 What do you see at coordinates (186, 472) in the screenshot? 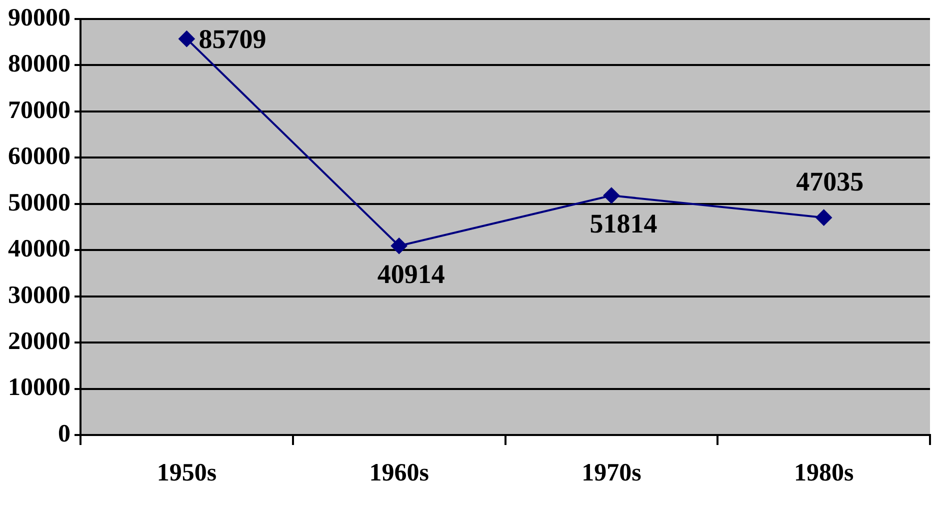
I see `x-tick-label: 1950s` at bounding box center [186, 472].